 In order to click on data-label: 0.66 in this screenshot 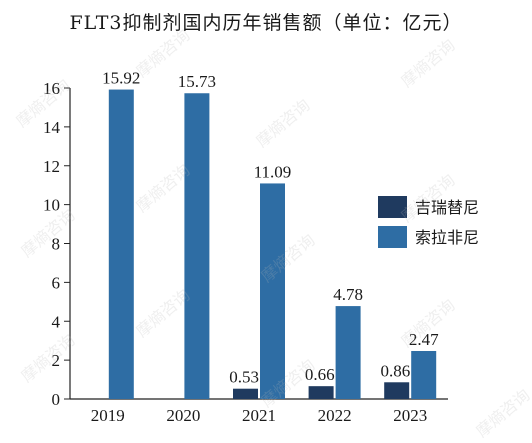, I will do `click(320, 374)`.